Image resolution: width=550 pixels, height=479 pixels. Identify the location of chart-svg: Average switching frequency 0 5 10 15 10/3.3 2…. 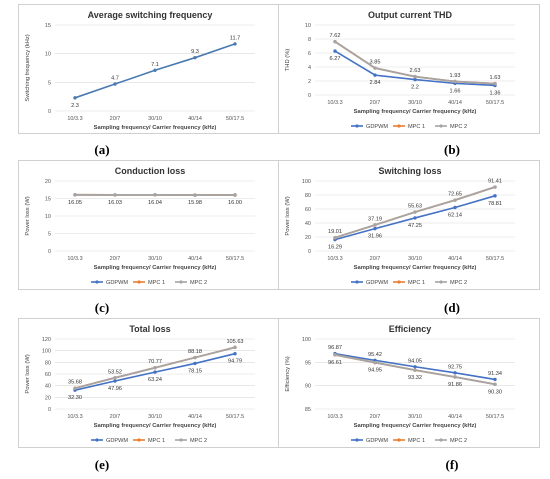
(140, 70).